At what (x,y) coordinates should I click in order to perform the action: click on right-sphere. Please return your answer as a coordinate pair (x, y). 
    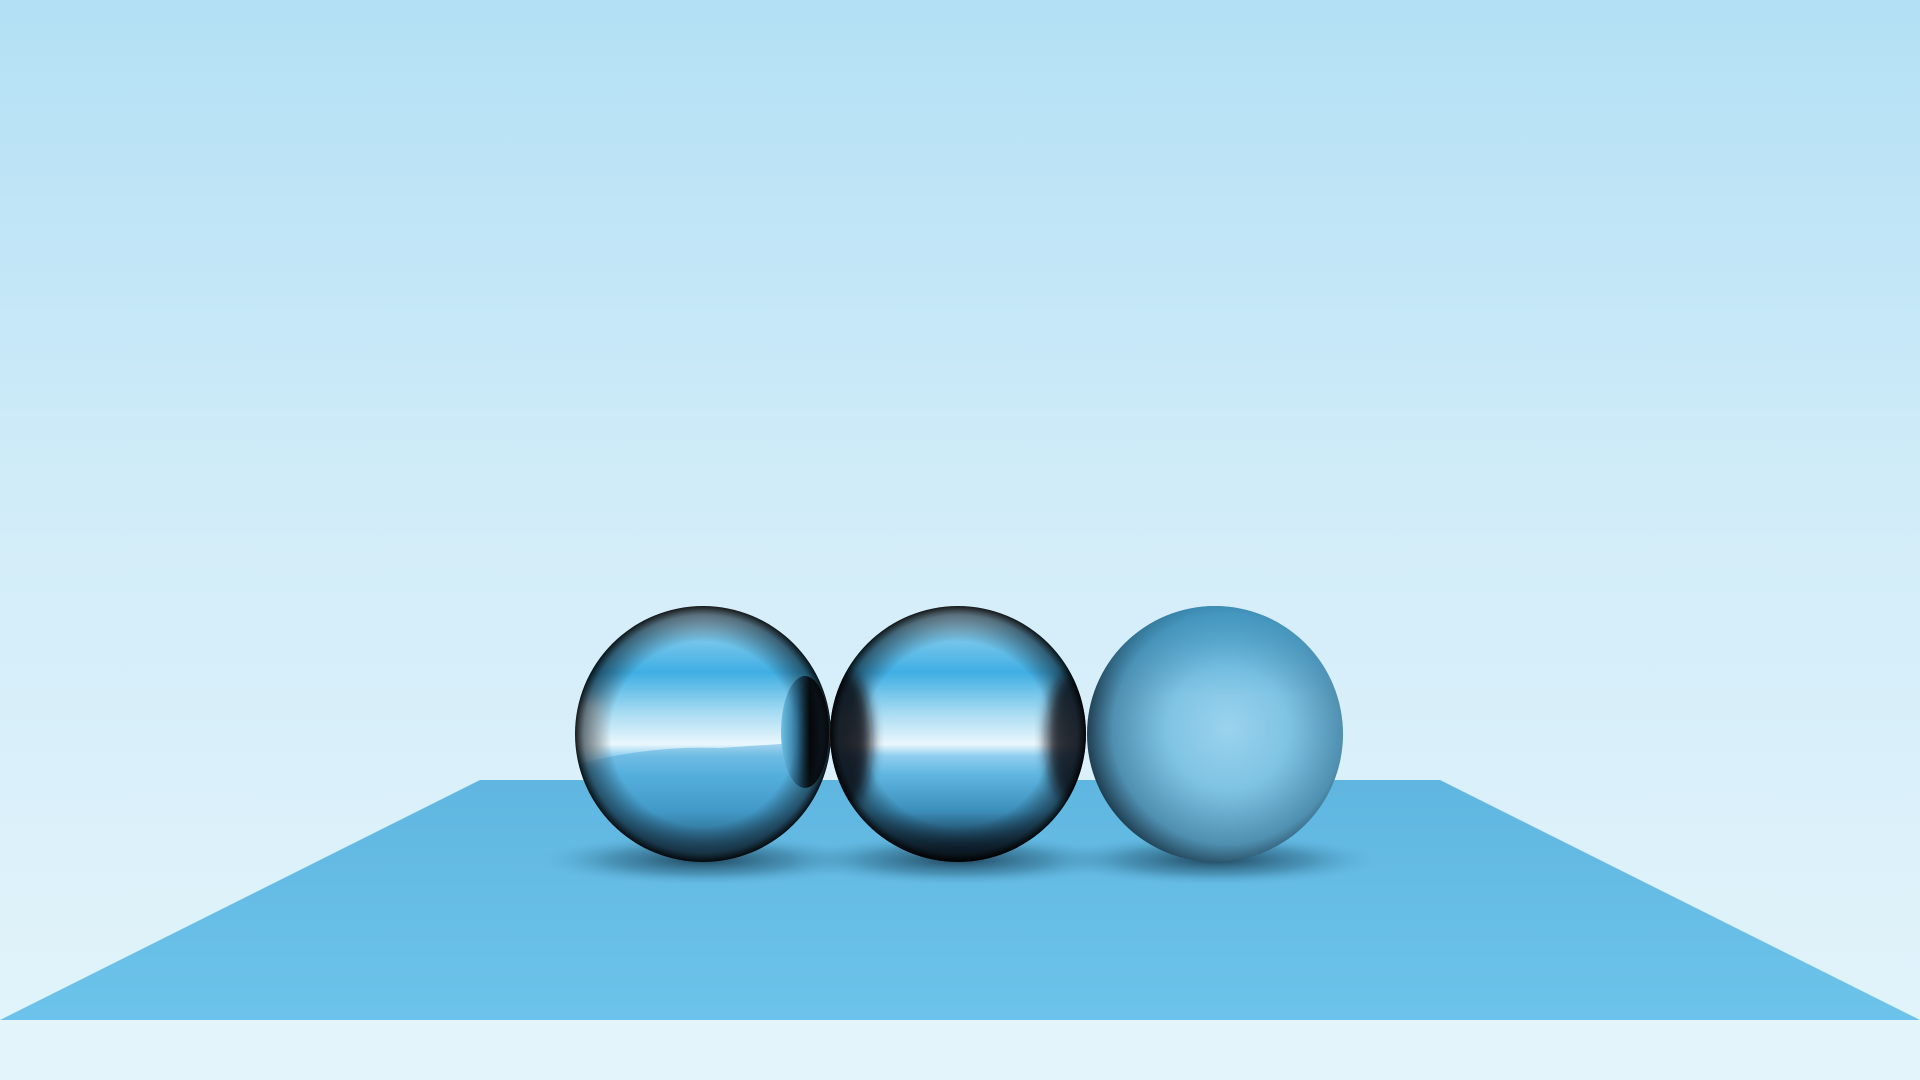
    Looking at the image, I should click on (1215, 734).